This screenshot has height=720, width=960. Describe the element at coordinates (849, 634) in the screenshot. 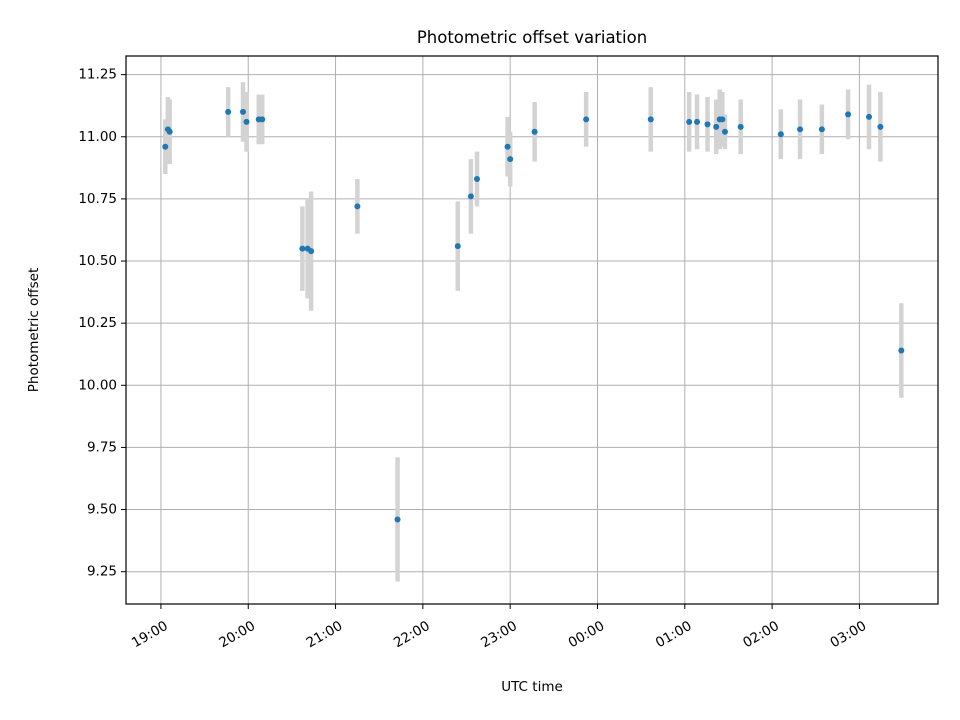

I see `x-tick-label: 03:00` at that location.